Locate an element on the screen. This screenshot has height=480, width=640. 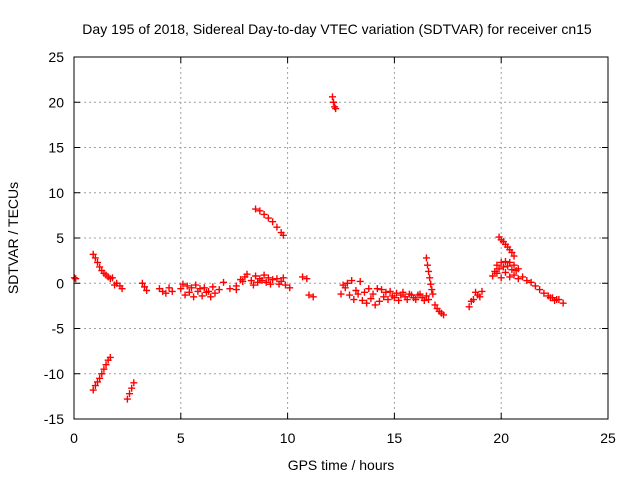
y-tick-label: -10 is located at coordinates (54, 374).